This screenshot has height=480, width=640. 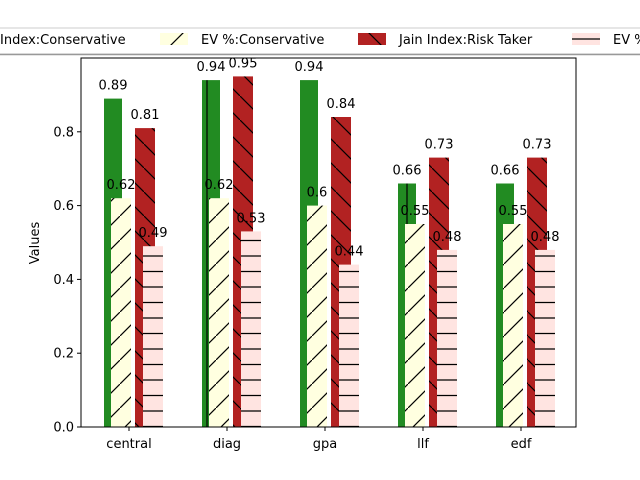 What do you see at coordinates (465, 40) in the screenshot?
I see `legend-label: Jain Index:Risk Taker` at bounding box center [465, 40].